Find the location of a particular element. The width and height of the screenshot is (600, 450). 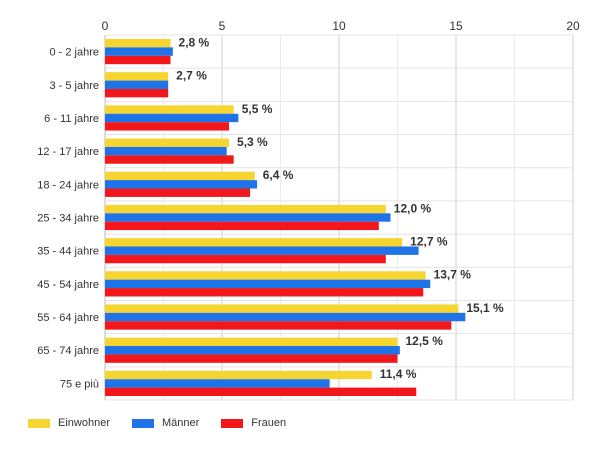

data-label: 11,4 % is located at coordinates (398, 374).